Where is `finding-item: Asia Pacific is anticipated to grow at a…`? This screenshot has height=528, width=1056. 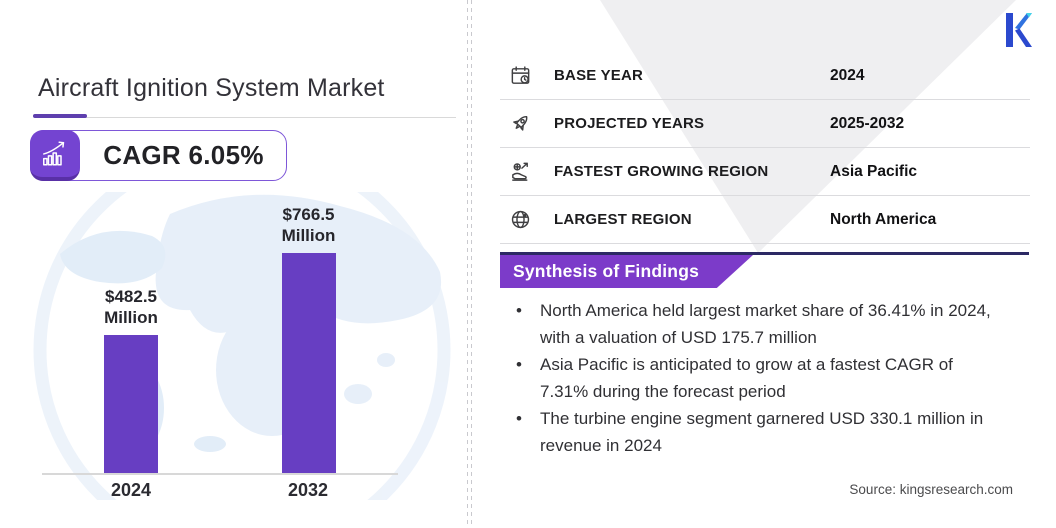 finding-item: Asia Pacific is anticipated to grow at a… is located at coordinates (750, 378).